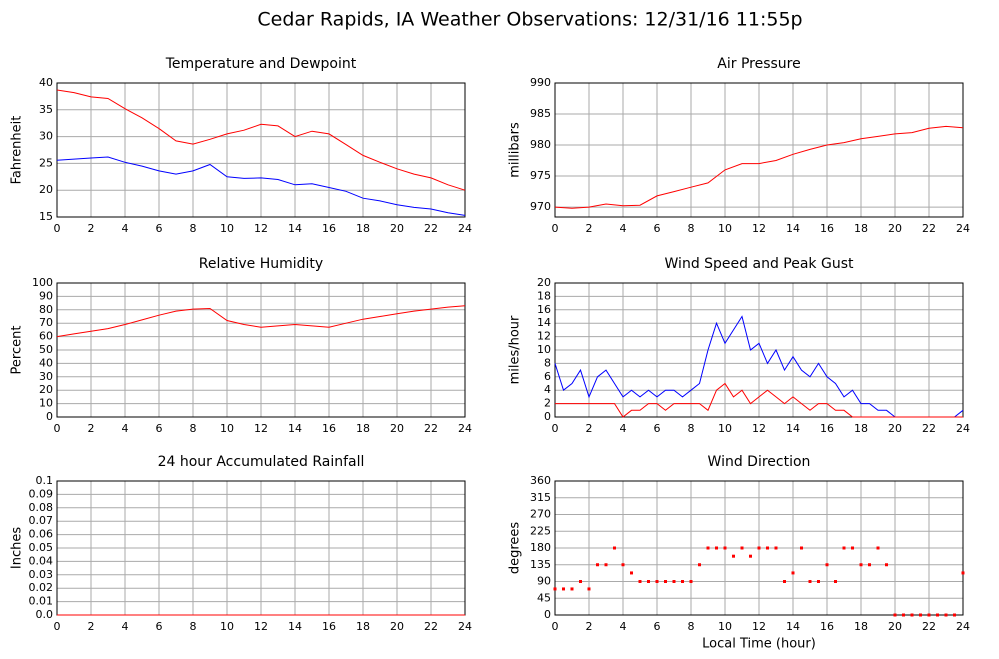  I want to click on y-tick-label: 12, so click(544, 336).